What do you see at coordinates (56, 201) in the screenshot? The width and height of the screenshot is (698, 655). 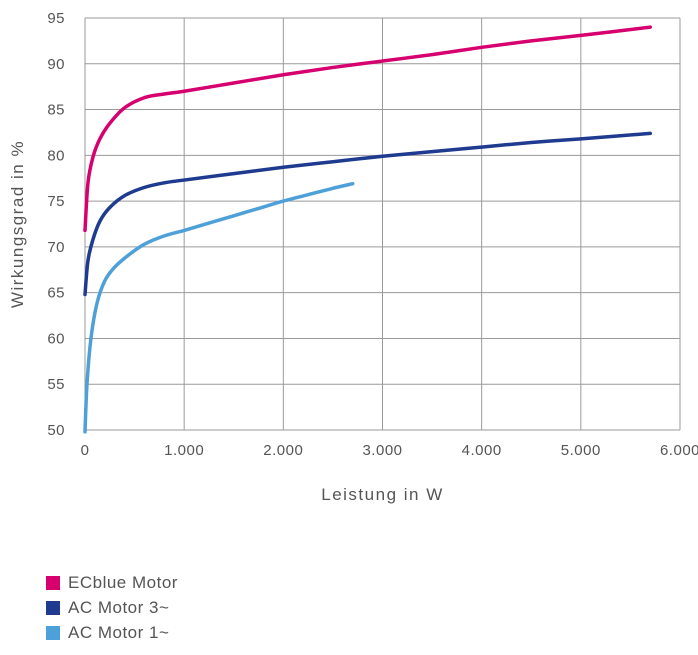 I see `y-tick-label: 75` at bounding box center [56, 201].